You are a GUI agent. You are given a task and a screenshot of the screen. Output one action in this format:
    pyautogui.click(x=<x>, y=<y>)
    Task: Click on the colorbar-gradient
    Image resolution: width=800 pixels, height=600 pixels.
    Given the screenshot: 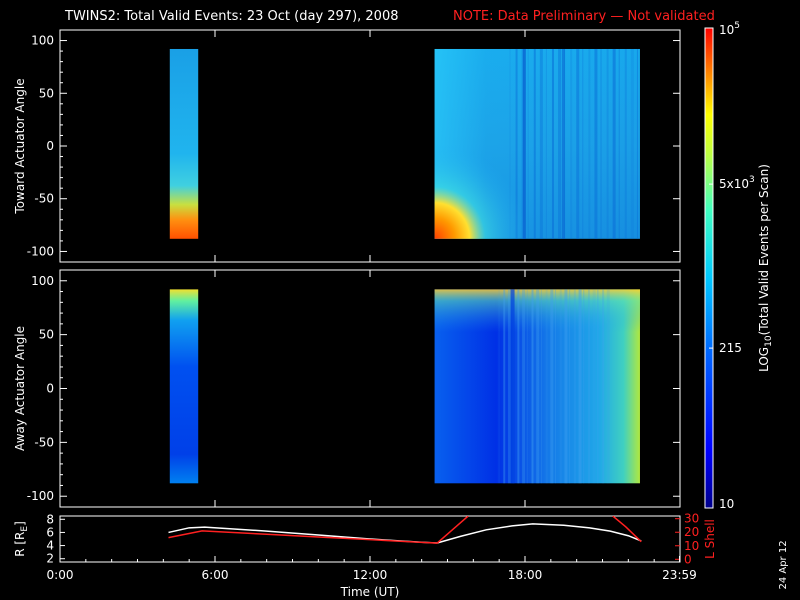 What is the action you would take?
    pyautogui.click(x=709, y=268)
    